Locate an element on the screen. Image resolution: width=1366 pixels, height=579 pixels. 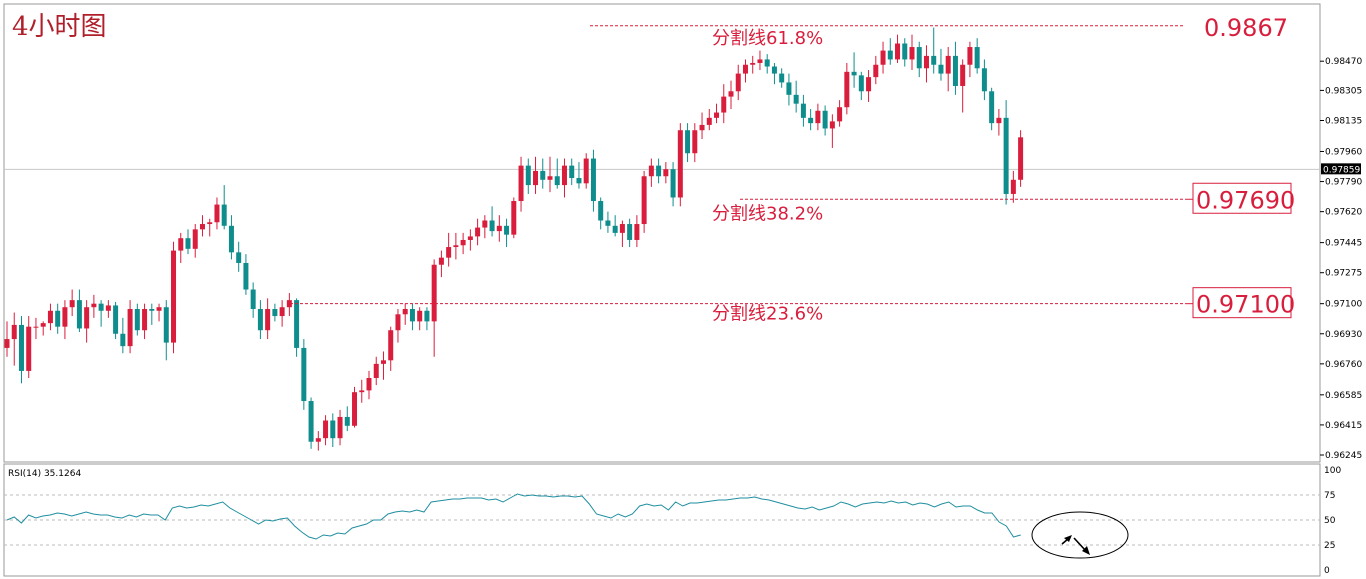
price-tick-label: 0.96415 is located at coordinates (1343, 426).